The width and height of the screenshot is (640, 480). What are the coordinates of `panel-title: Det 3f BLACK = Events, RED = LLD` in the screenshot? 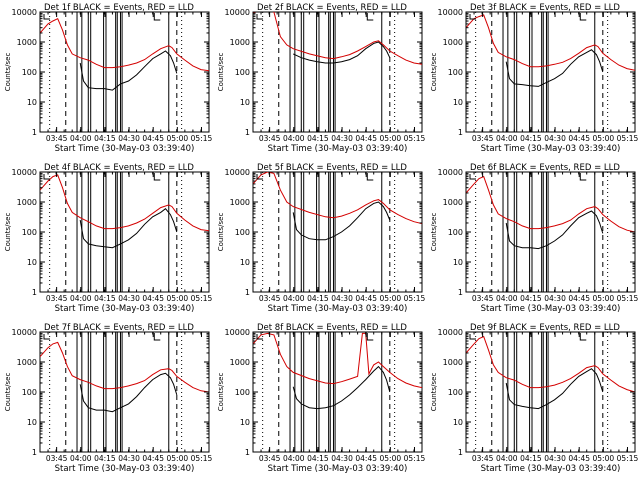 It's located at (545, 8).